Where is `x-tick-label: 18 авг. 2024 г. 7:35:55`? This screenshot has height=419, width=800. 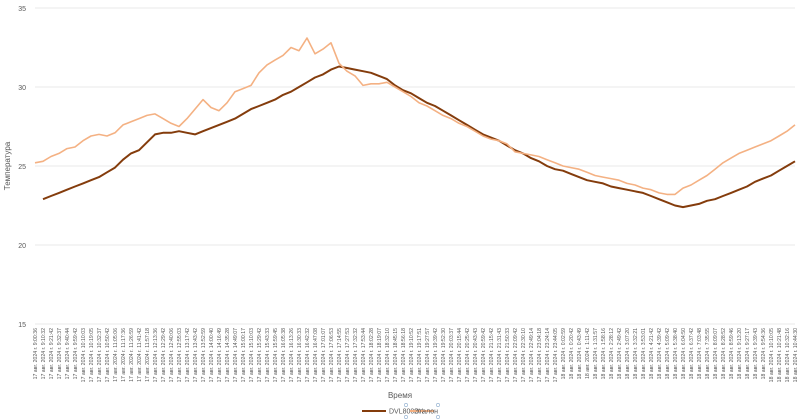 x-tick-label: 18 авг. 2024 г. 7:35:55 is located at coordinates (708, 354).